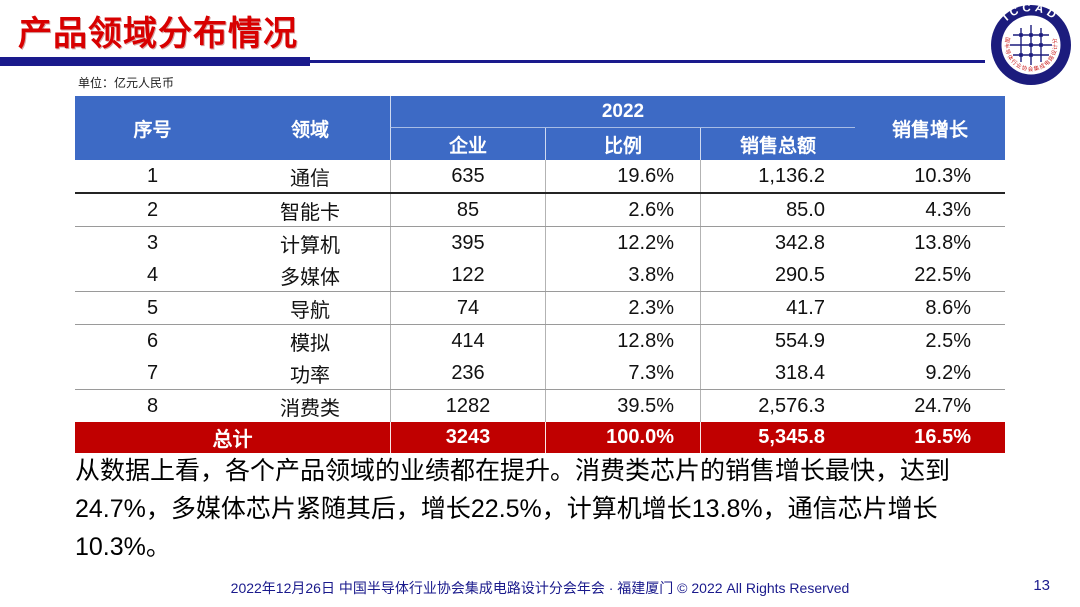  Describe the element at coordinates (126, 83) in the screenshot. I see `unit-label: 单位：亿元人民币` at that location.